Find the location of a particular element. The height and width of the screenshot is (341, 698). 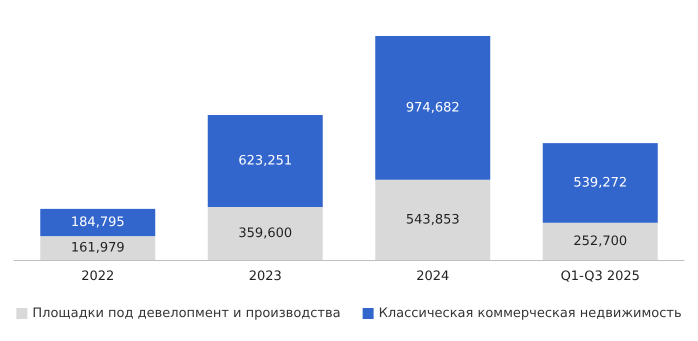

data-label: 252,700 is located at coordinates (600, 241).